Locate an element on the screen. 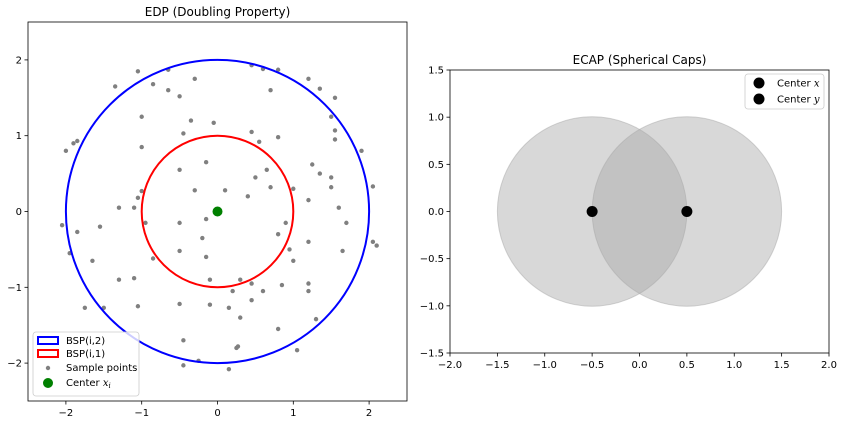 This screenshot has width=842, height=422. legend-label-center-y: Center y is located at coordinates (798, 100).